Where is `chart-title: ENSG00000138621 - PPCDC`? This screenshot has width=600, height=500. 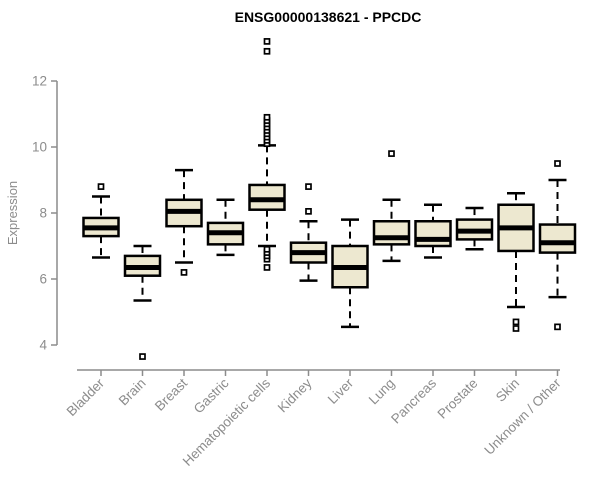
chart-title: ENSG00000138621 - PPCDC is located at coordinates (328, 17).